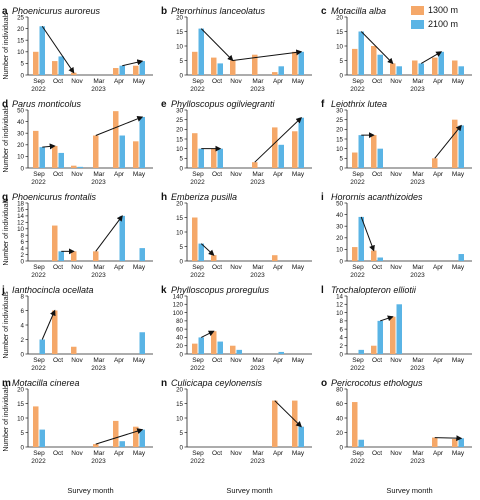  Describe the element at coordinates (374, 290) in the screenshot. I see `panel-title: Trochalopteron elliotii` at that location.